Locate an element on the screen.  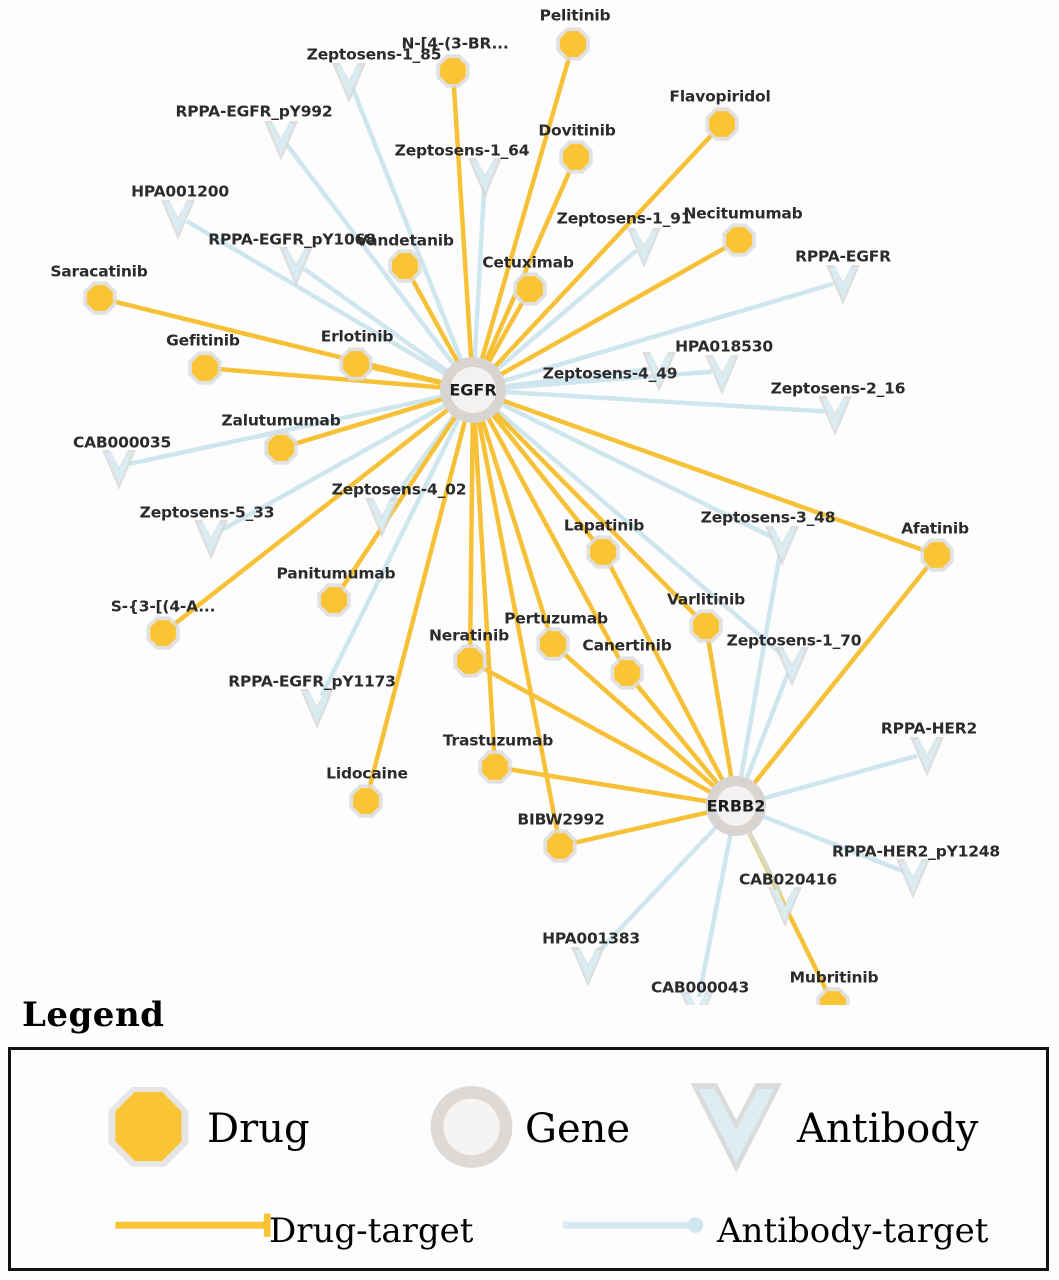
gene-node-label: ERBB2 is located at coordinates (736, 806).